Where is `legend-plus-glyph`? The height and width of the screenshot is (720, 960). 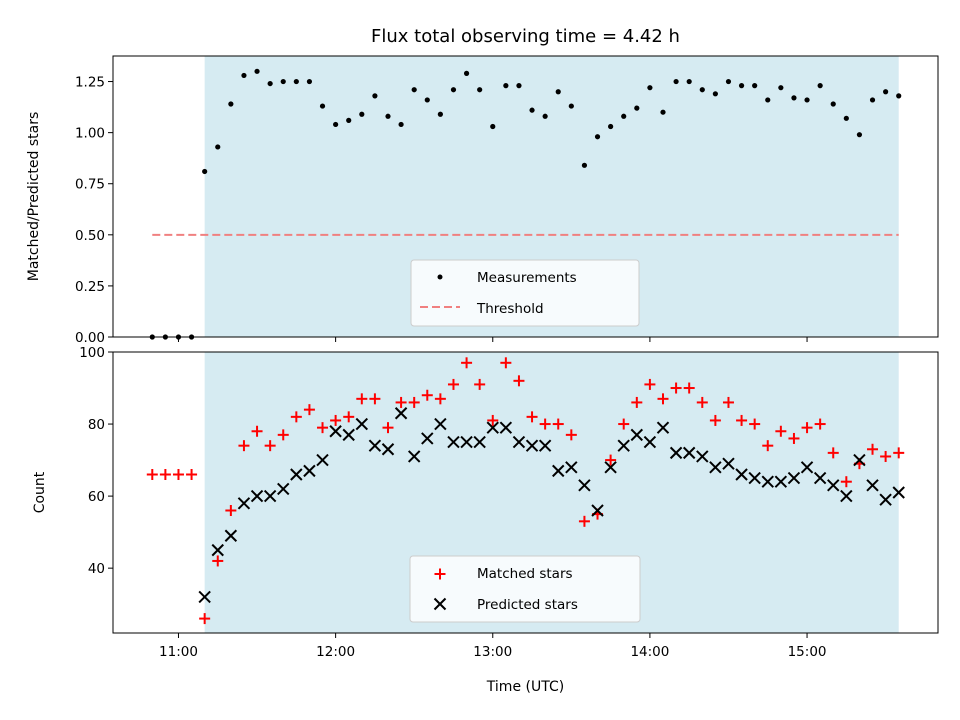 legend-plus-glyph is located at coordinates (440, 574).